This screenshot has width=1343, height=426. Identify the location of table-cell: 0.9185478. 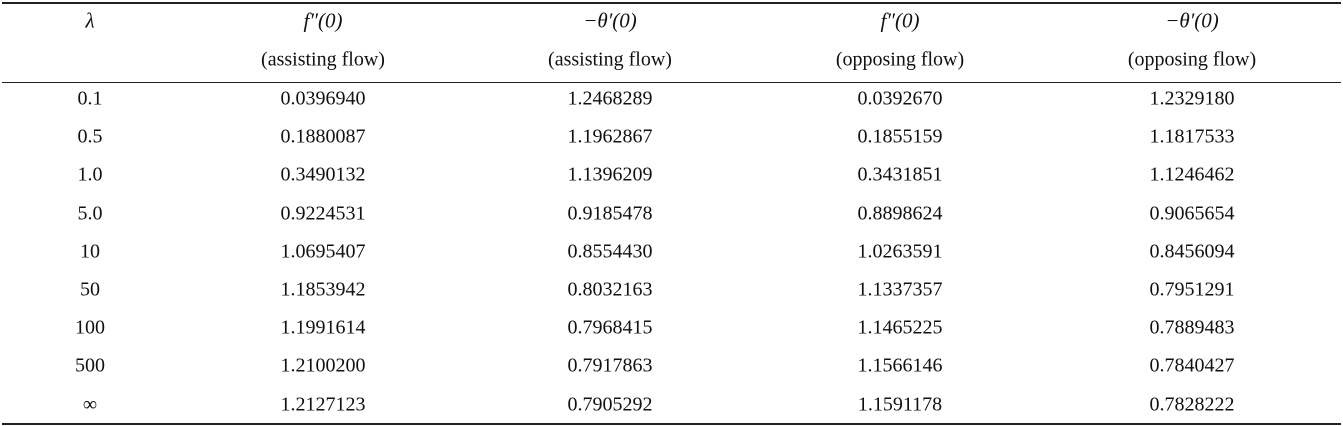
(610, 213).